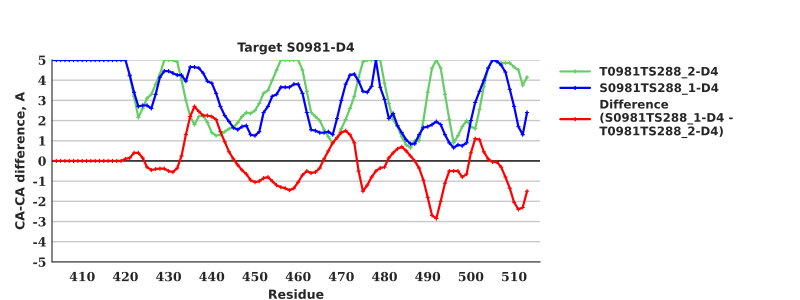  I want to click on x-tick-label: 440, so click(211, 277).